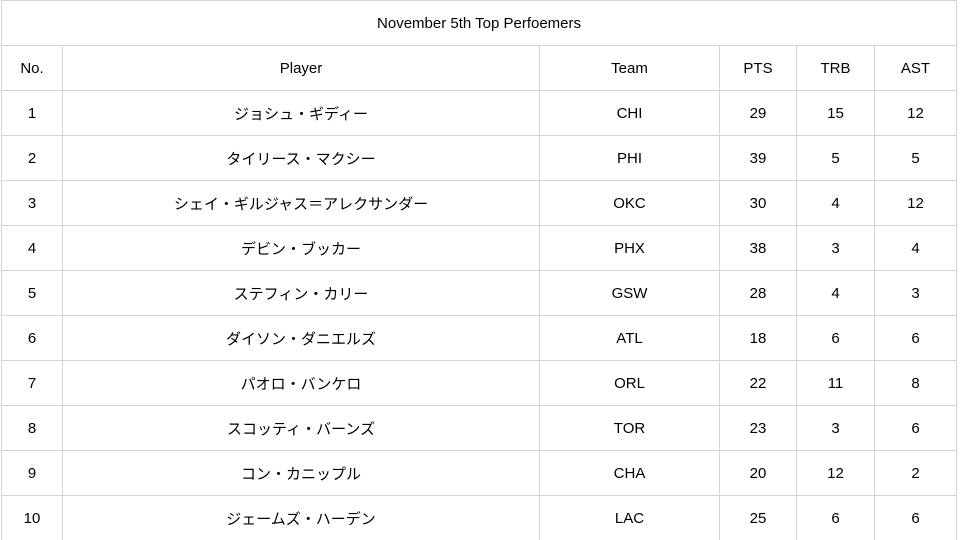  What do you see at coordinates (301, 517) in the screenshot?
I see `cell-player: ジェームズ・ハーデン` at bounding box center [301, 517].